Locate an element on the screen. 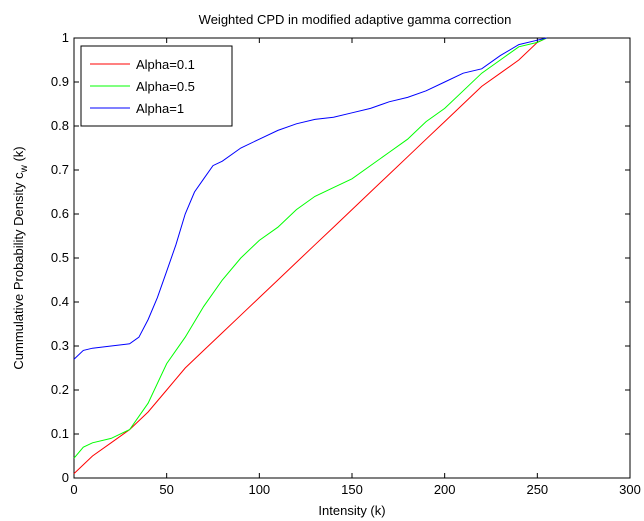  x-tick-label: 250 is located at coordinates (537, 489).